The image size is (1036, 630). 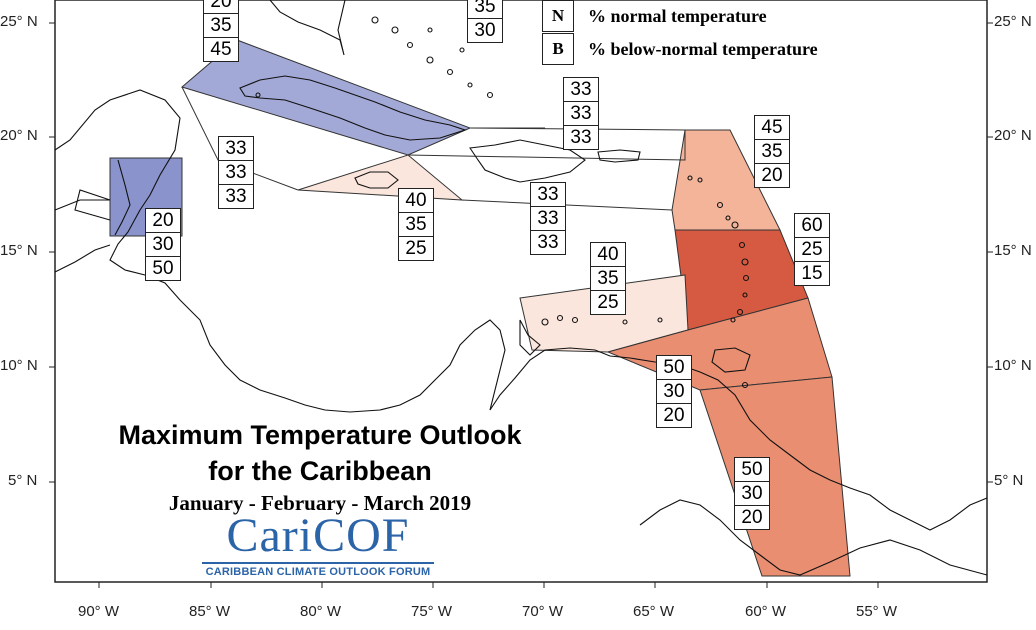 What do you see at coordinates (619, 156) in the screenshot?
I see `puerto-rico-coast` at bounding box center [619, 156].